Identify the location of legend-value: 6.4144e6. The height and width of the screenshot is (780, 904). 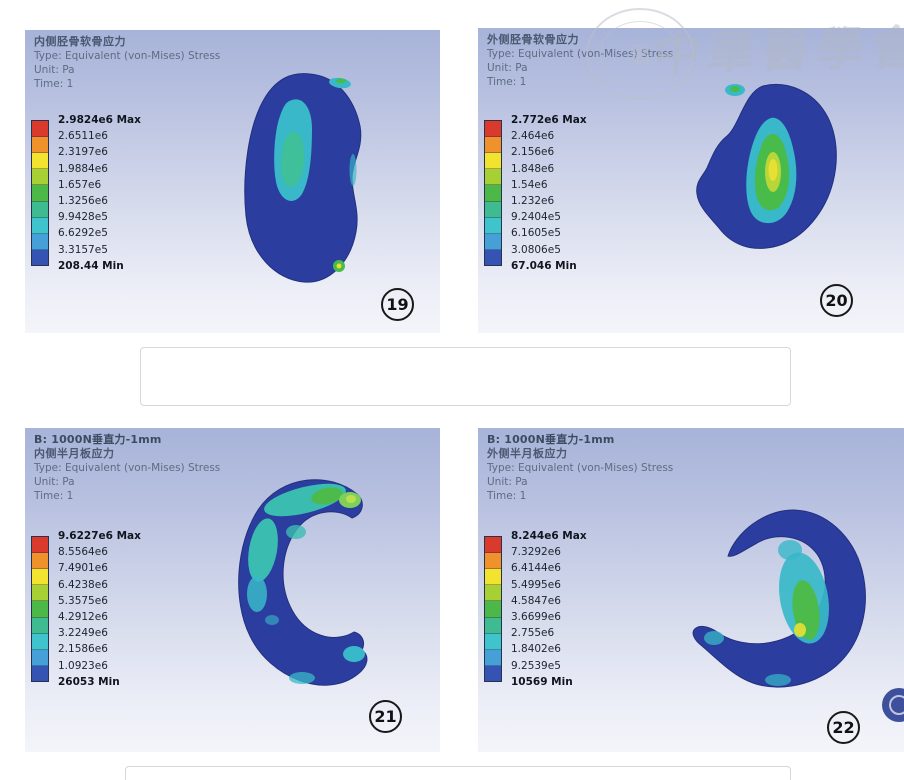
(536, 568).